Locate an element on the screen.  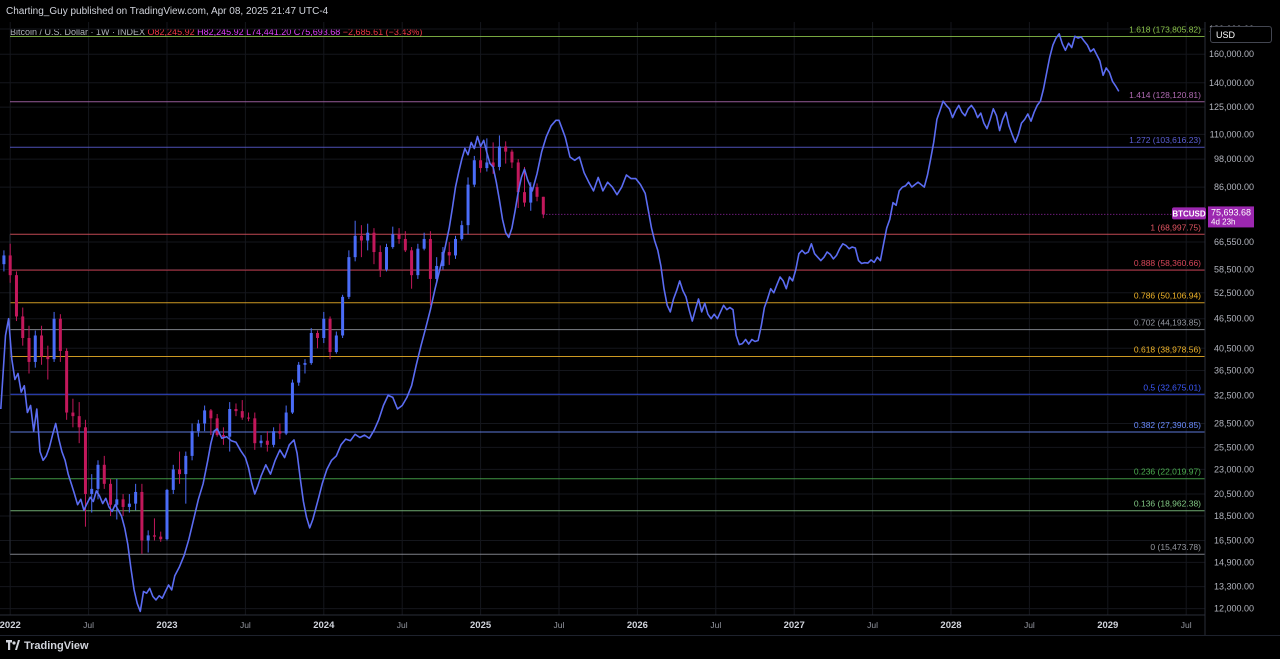
time-axis-tick-label: 2028 is located at coordinates (950, 625).